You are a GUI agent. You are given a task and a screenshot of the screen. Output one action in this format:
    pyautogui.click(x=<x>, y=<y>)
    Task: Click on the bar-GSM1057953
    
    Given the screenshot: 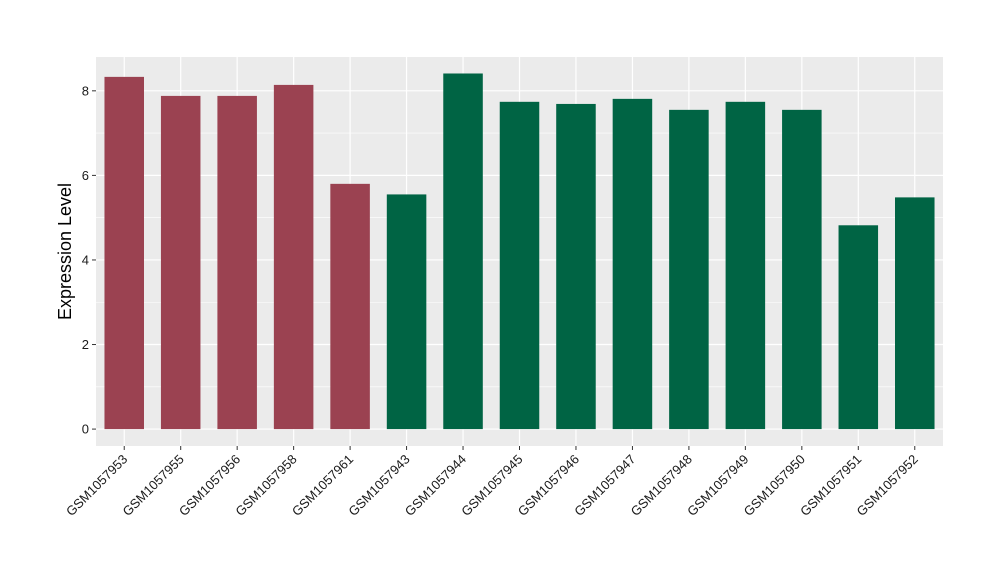 What is the action you would take?
    pyautogui.click(x=124, y=253)
    